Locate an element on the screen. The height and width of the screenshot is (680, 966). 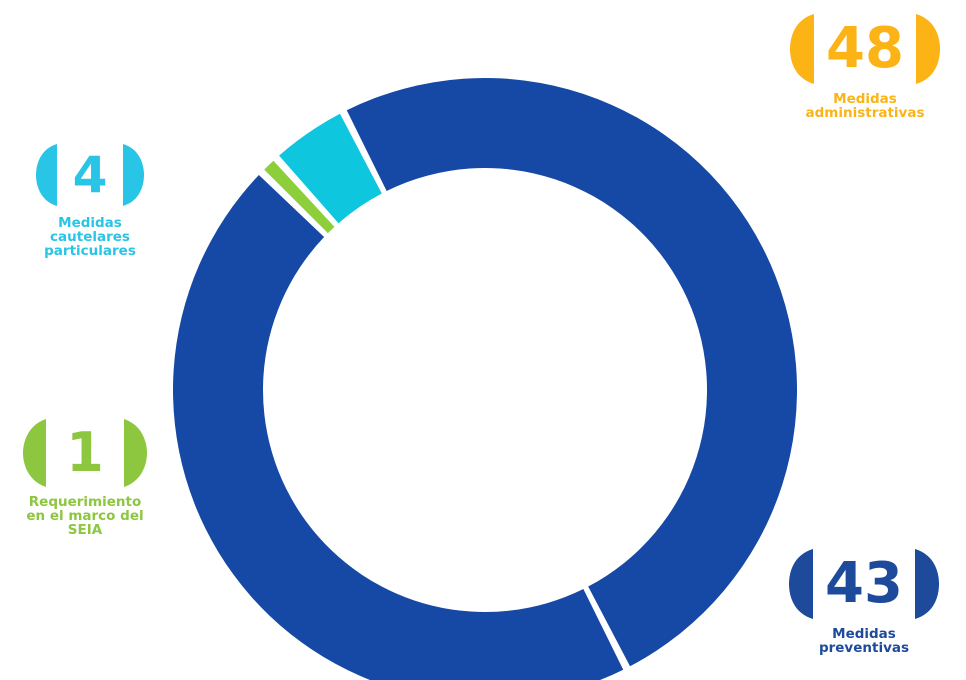
slice-requerimiento-seia is located at coordinates (299, 197).